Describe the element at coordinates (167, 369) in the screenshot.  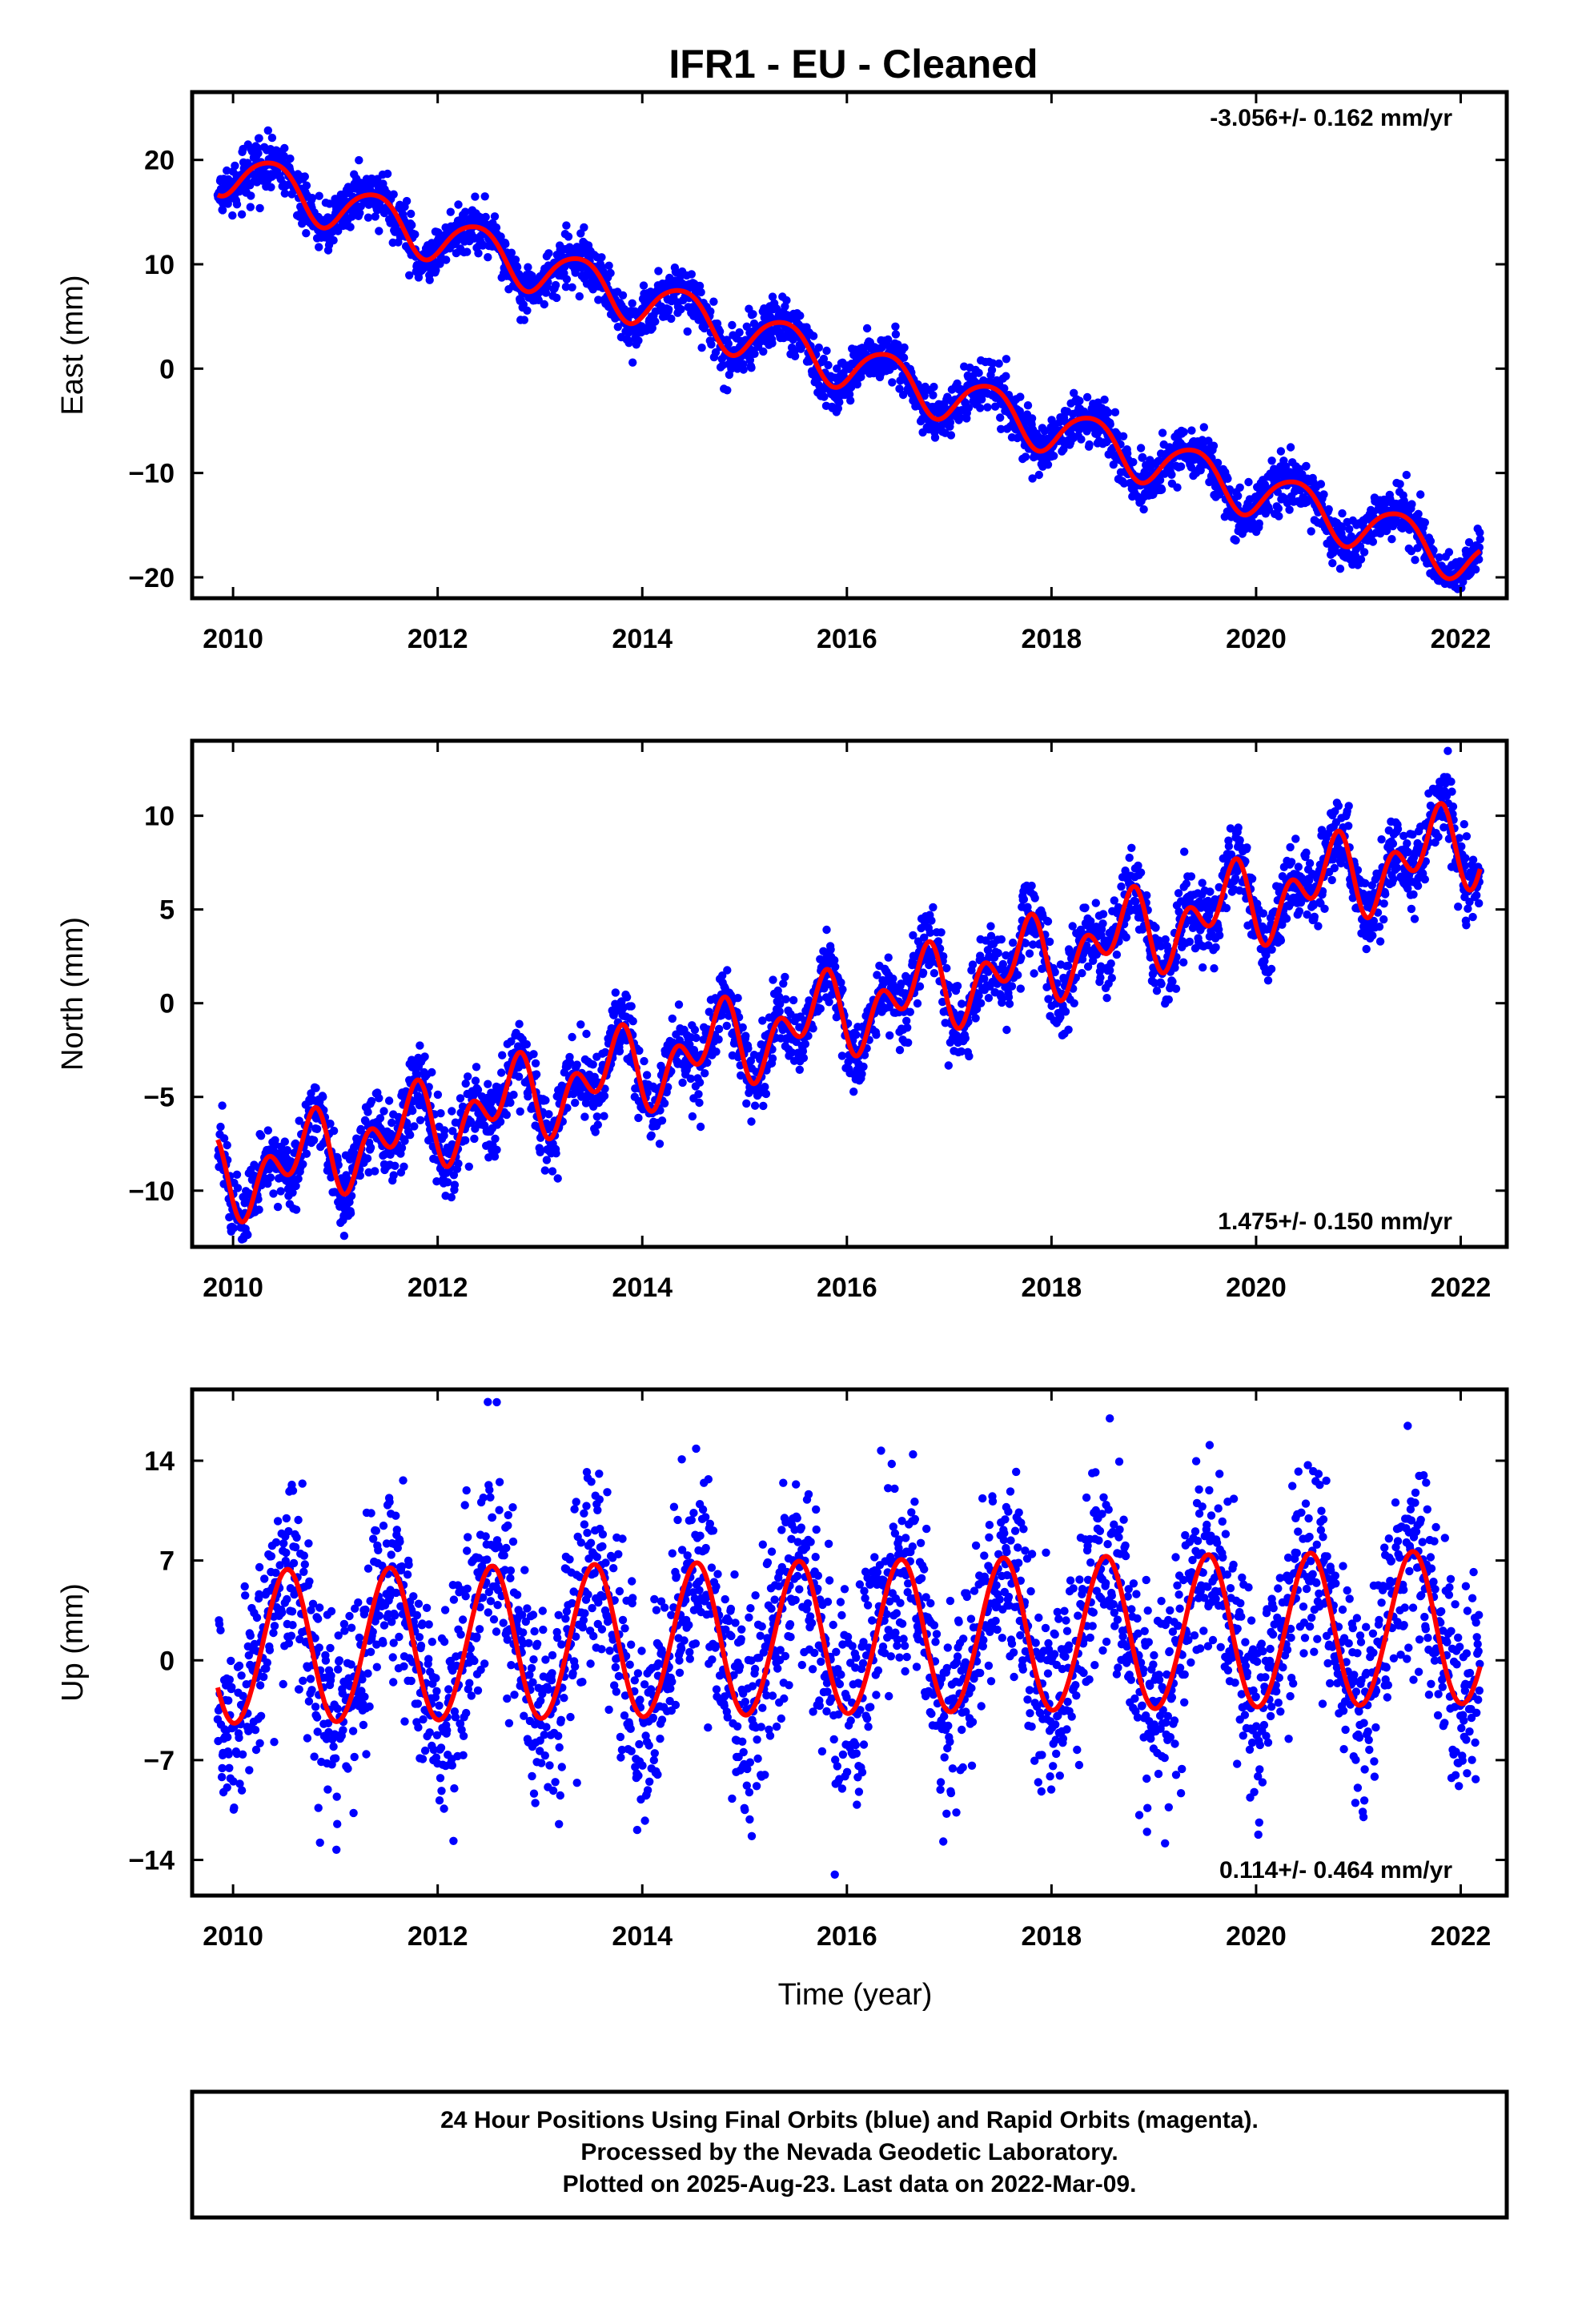
I see `east-y-tick-label: 0` at that location.